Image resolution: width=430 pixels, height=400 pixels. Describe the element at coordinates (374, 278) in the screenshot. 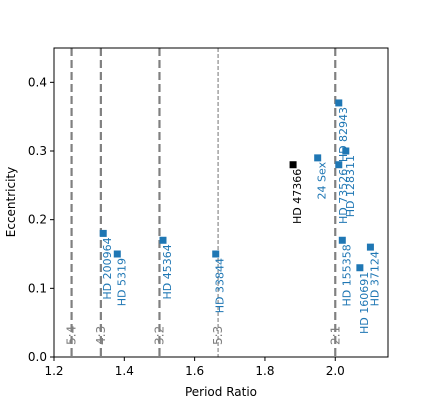

I see `point-label-hd-37124: HD 37124` at that location.